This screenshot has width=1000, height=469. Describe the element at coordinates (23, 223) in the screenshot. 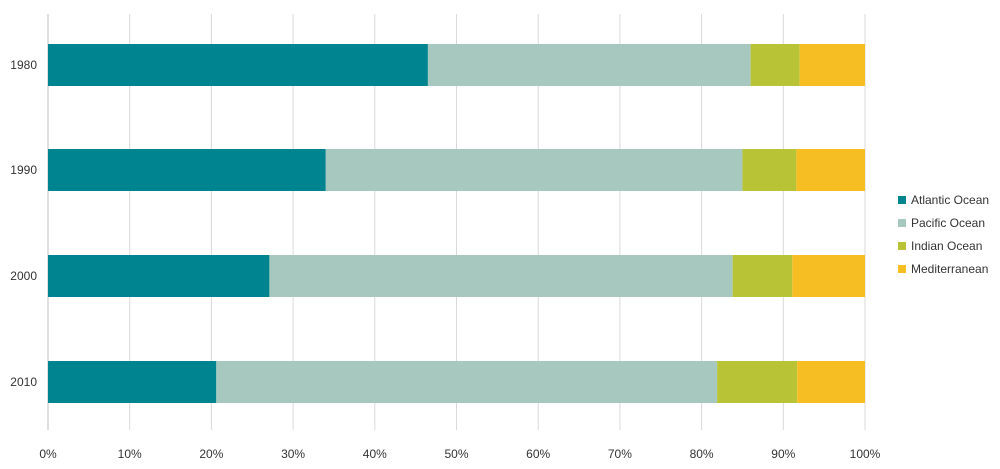

I see `y-axis-ticks: 1980 1990 2000 2010` at that location.